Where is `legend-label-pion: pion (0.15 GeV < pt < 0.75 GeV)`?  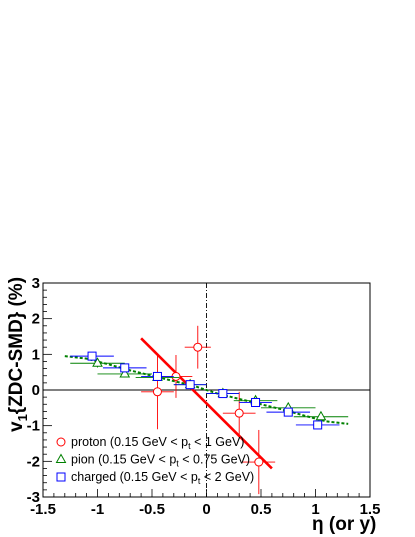 legend-label-pion: pion (0.15 GeV < pt < 0.75 GeV) is located at coordinates (160, 461).